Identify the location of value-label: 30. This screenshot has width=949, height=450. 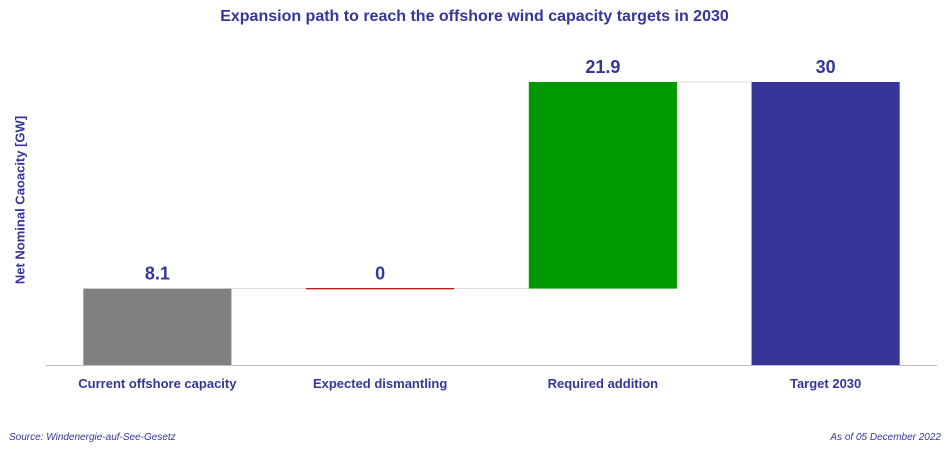
(826, 67).